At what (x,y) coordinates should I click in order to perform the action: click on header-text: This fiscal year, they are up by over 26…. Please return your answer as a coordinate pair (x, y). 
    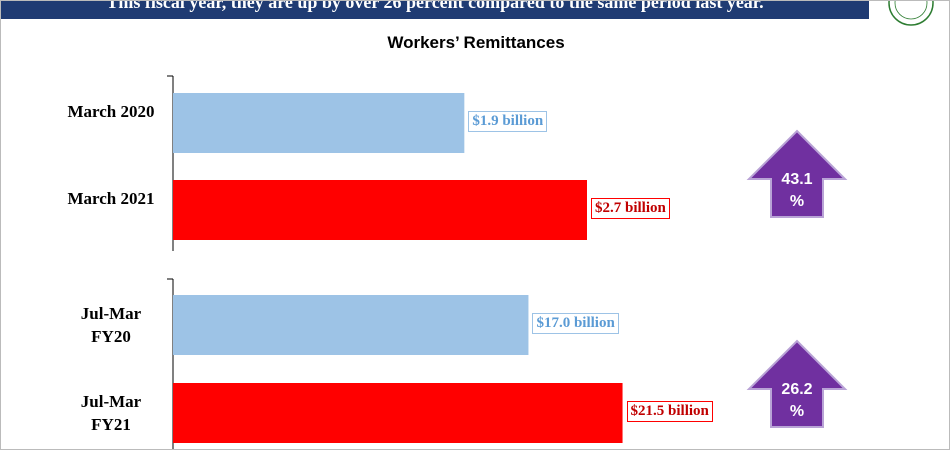
    Looking at the image, I should click on (435, 6).